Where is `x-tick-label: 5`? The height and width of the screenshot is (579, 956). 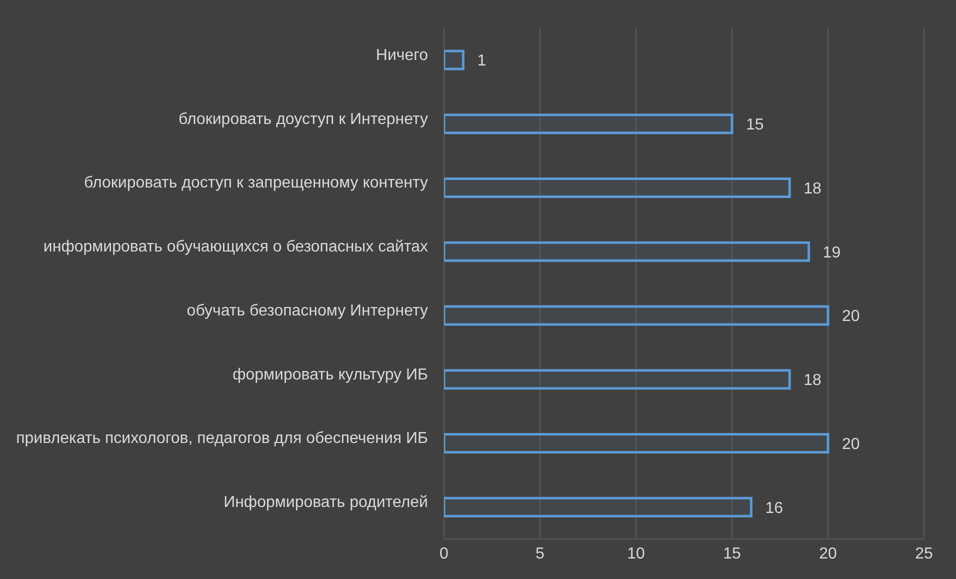
x-tick-label: 5 is located at coordinates (540, 553).